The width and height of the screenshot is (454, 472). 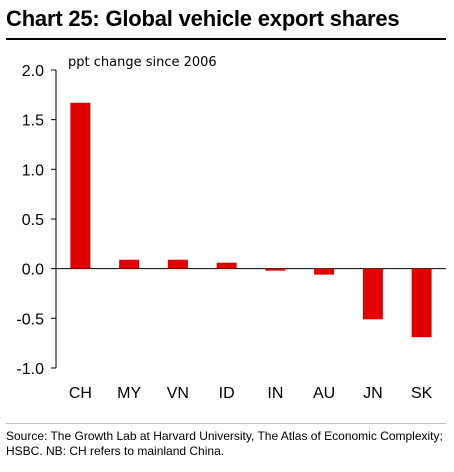 I want to click on chart-title: Chart 25: Global vehicle export shares, so click(x=203, y=18).